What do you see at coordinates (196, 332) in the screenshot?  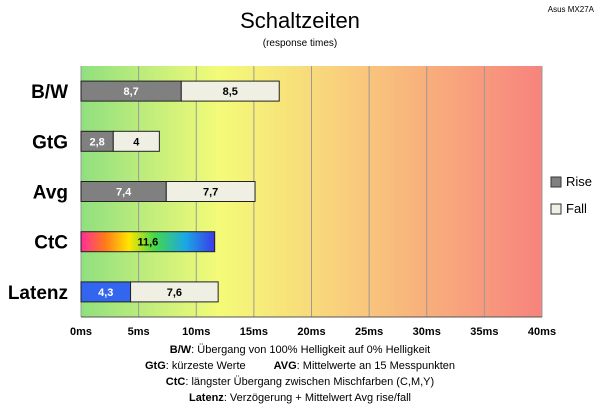 I see `x-tick-label: 10ms` at bounding box center [196, 332].